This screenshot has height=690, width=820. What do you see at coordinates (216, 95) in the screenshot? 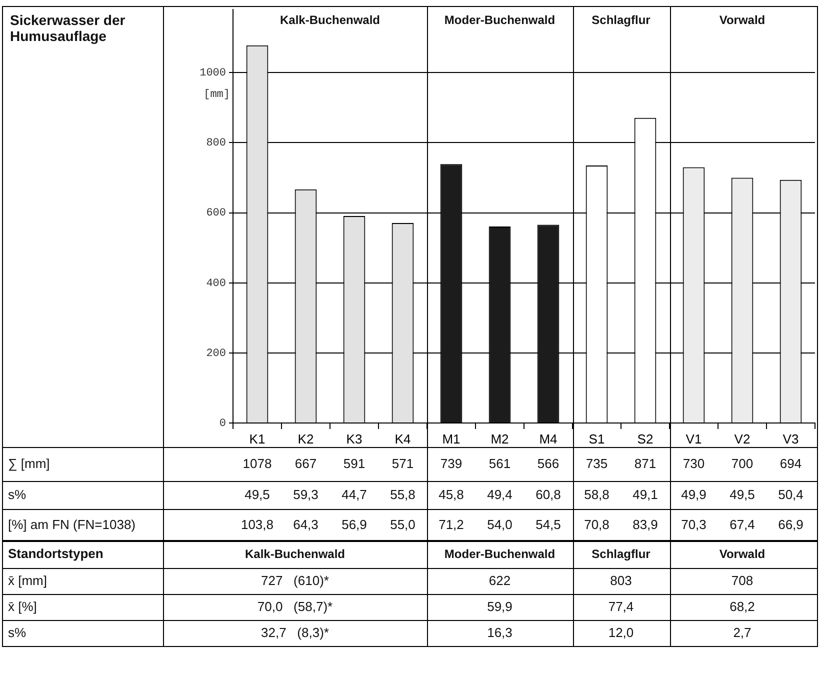
I see `y-axis-title: [mm]` at bounding box center [216, 95].